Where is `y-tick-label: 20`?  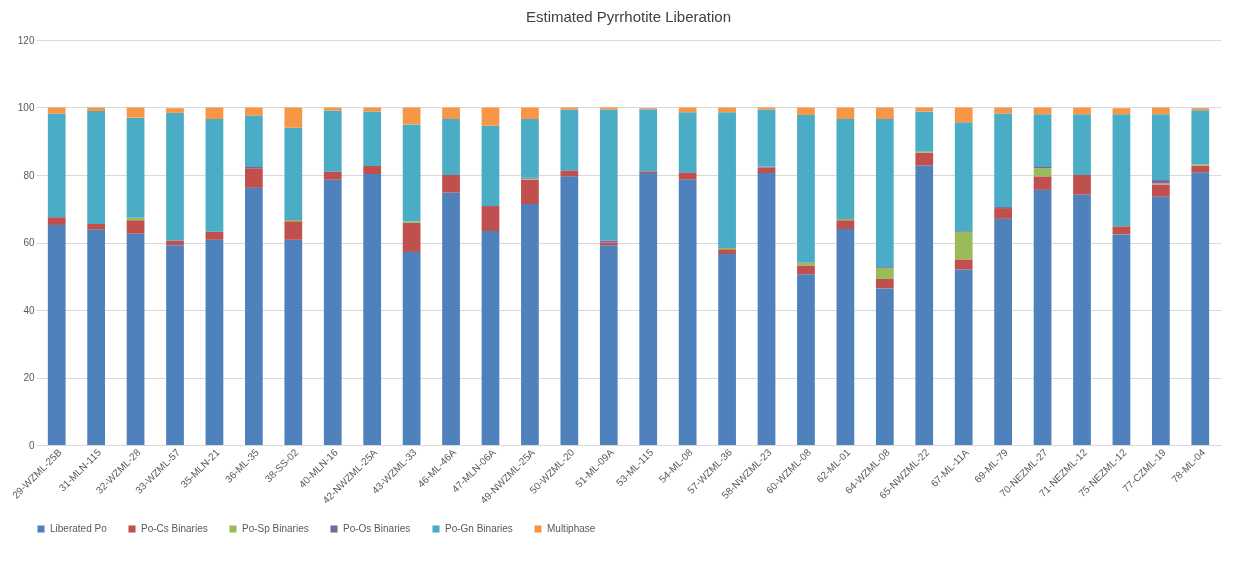 y-tick-label: 20 is located at coordinates (29, 377).